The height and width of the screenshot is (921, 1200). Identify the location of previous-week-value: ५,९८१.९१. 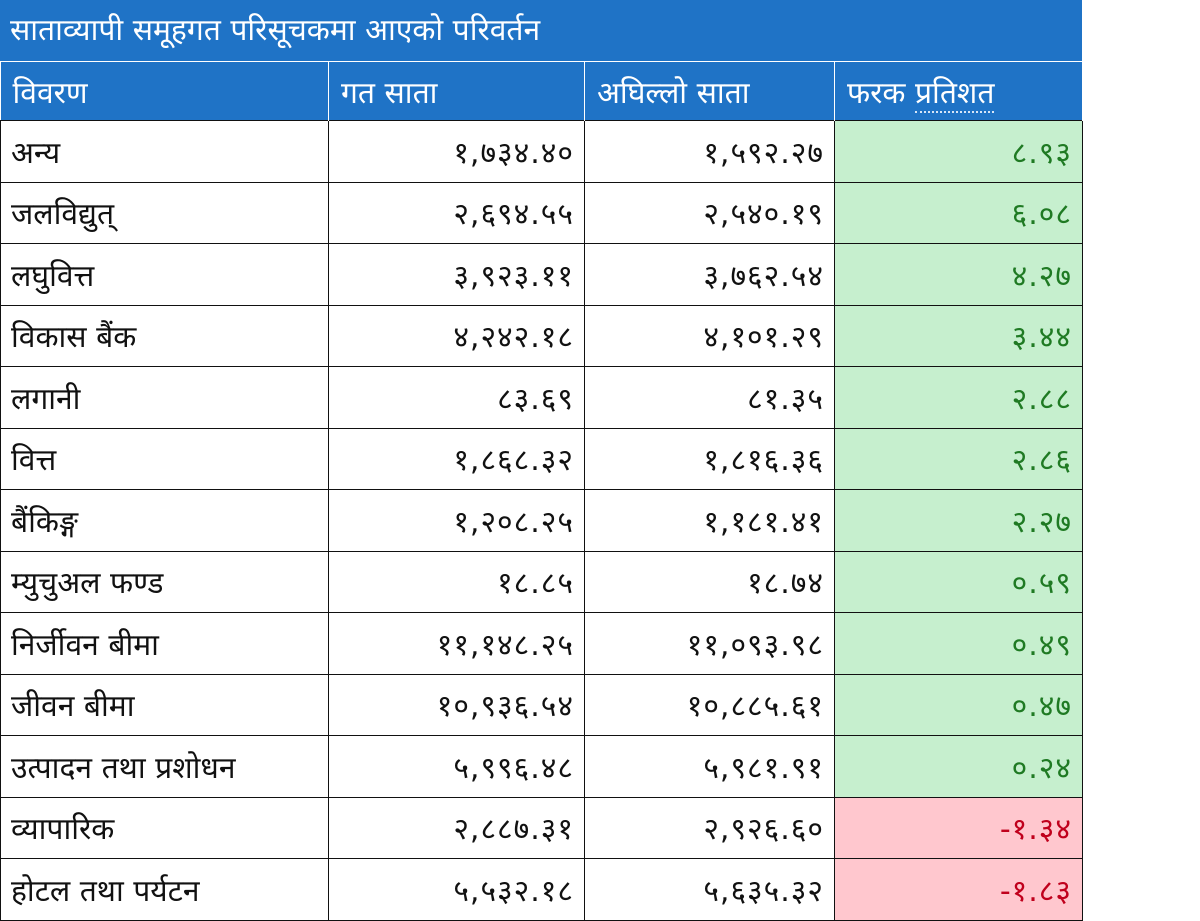
(709, 766).